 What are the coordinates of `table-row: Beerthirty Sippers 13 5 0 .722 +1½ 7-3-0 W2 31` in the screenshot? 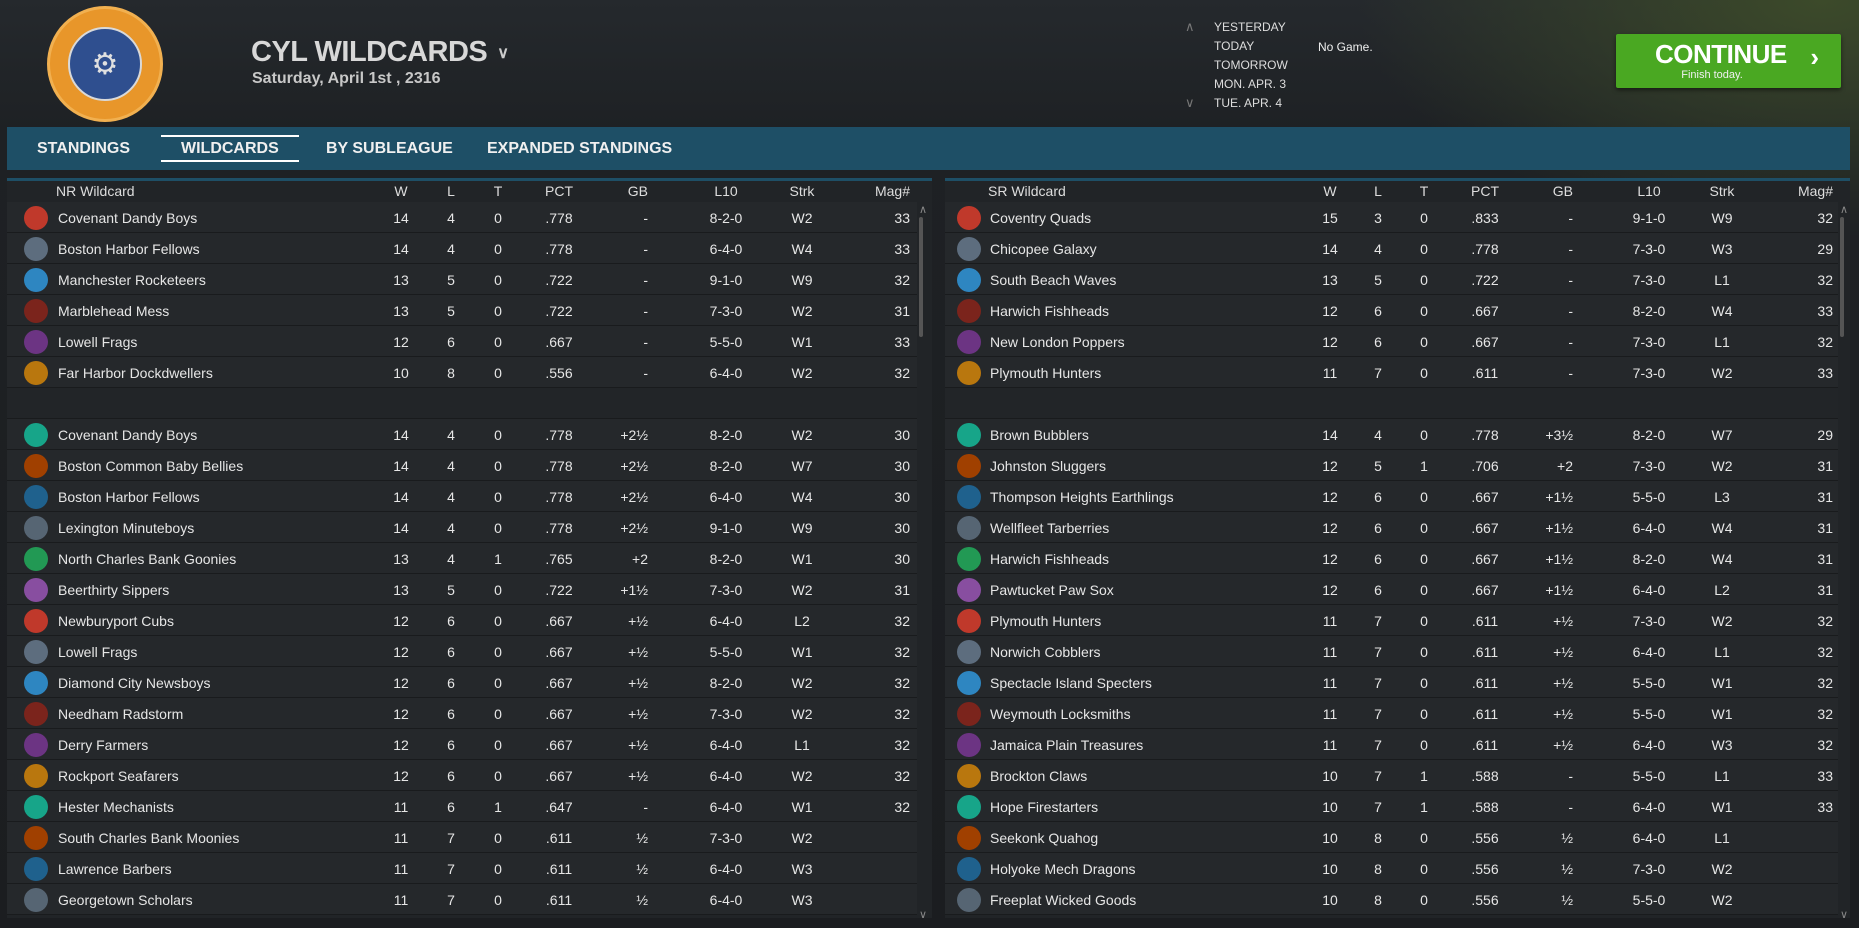 It's located at (462, 589).